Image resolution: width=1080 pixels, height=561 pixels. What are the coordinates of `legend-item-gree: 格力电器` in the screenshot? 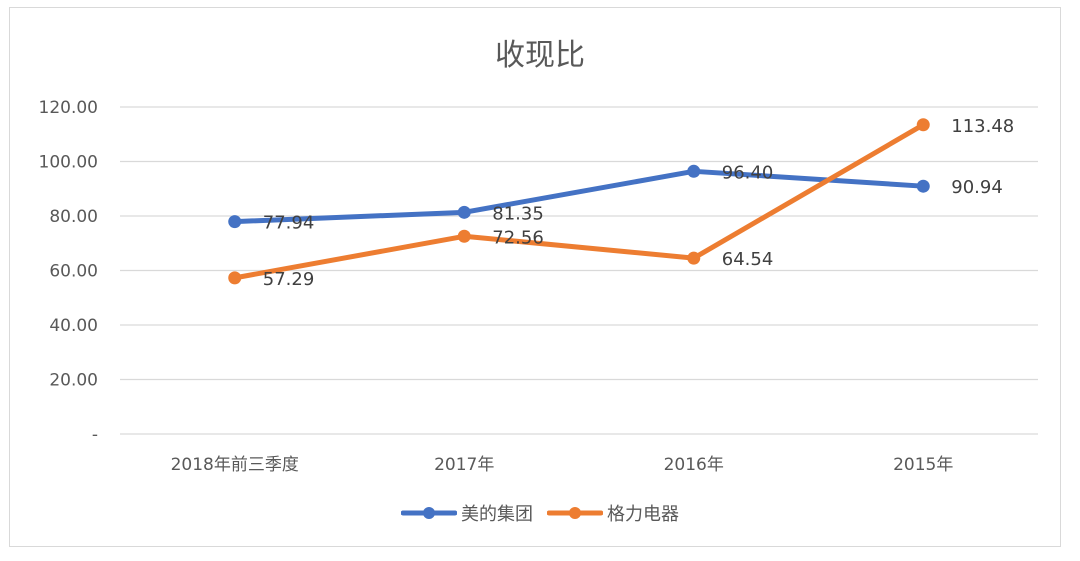 It's located at (613, 513).